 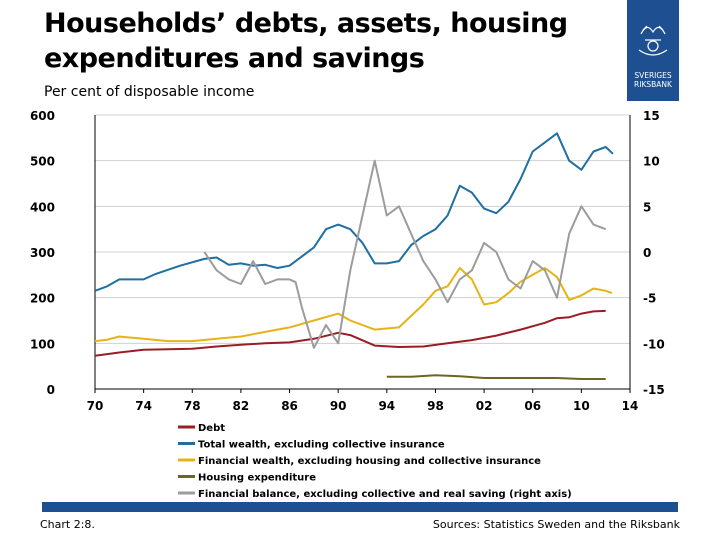 What do you see at coordinates (647, 253) in the screenshot?
I see `y-tick-label-right: 0` at bounding box center [647, 253].